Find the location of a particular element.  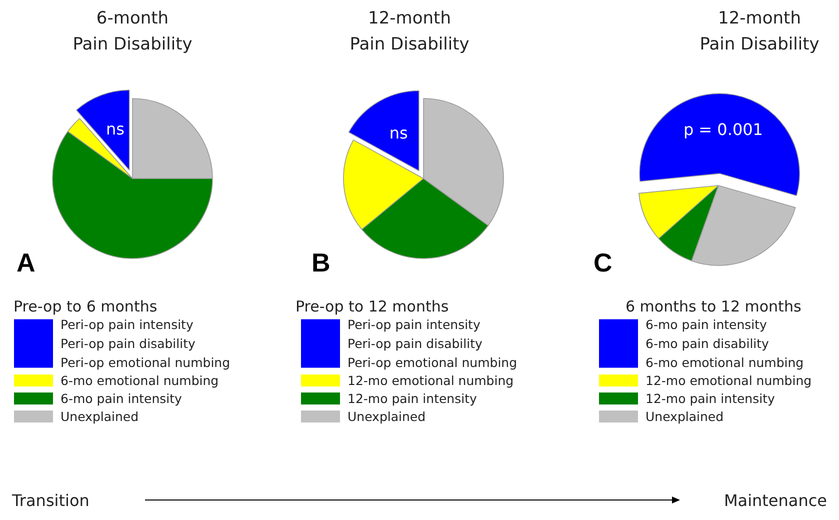

text: B is located at coordinates (321, 263).